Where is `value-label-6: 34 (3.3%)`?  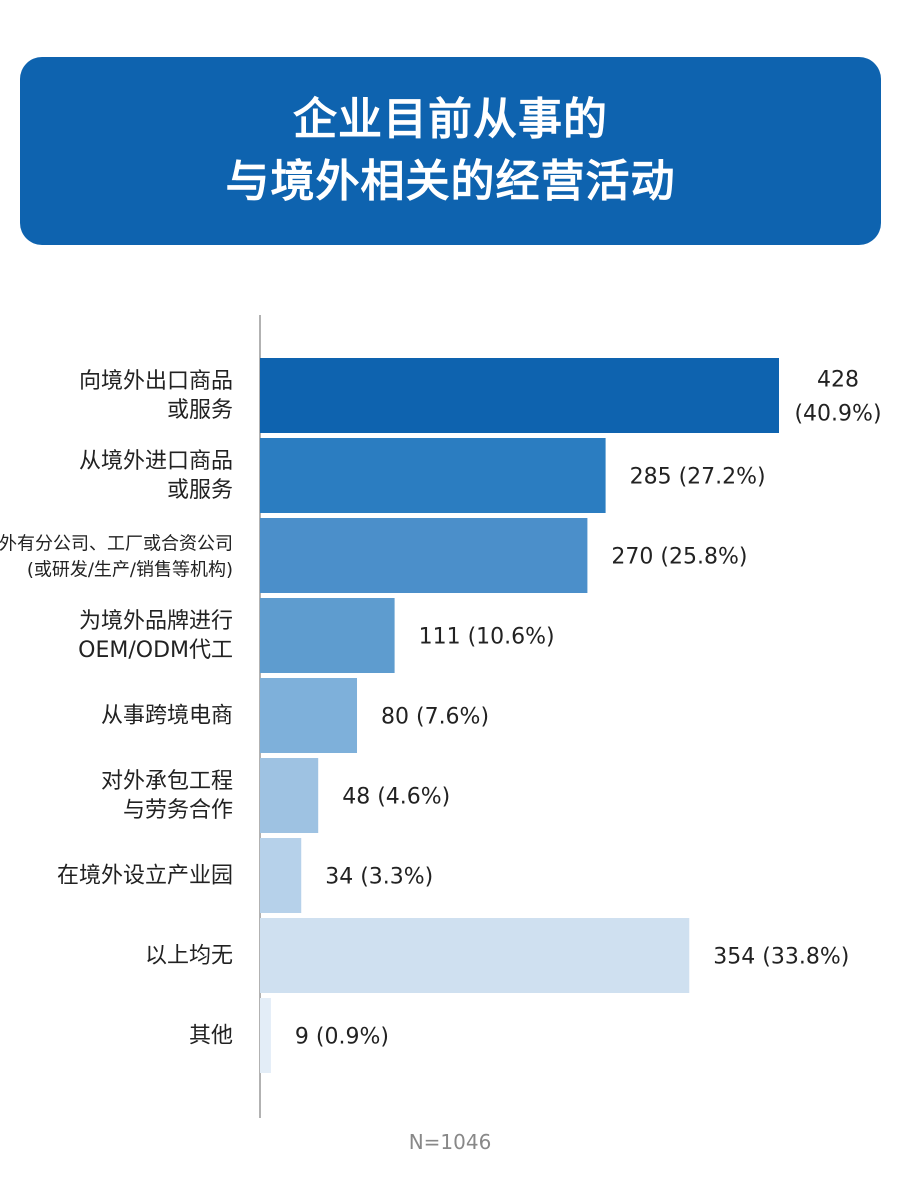 value-label-6: 34 (3.3%) is located at coordinates (379, 877).